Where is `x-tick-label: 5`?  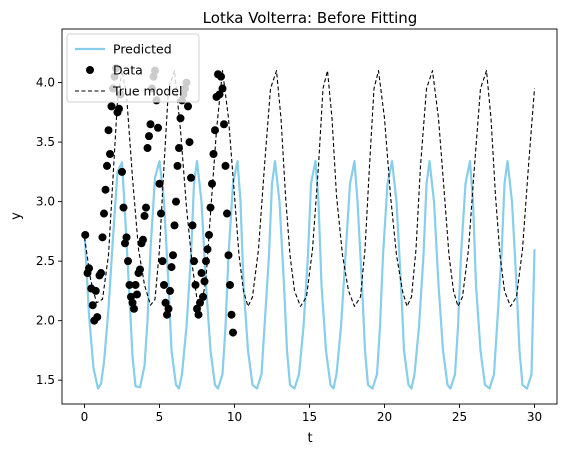 x-tick-label: 5 is located at coordinates (160, 417).